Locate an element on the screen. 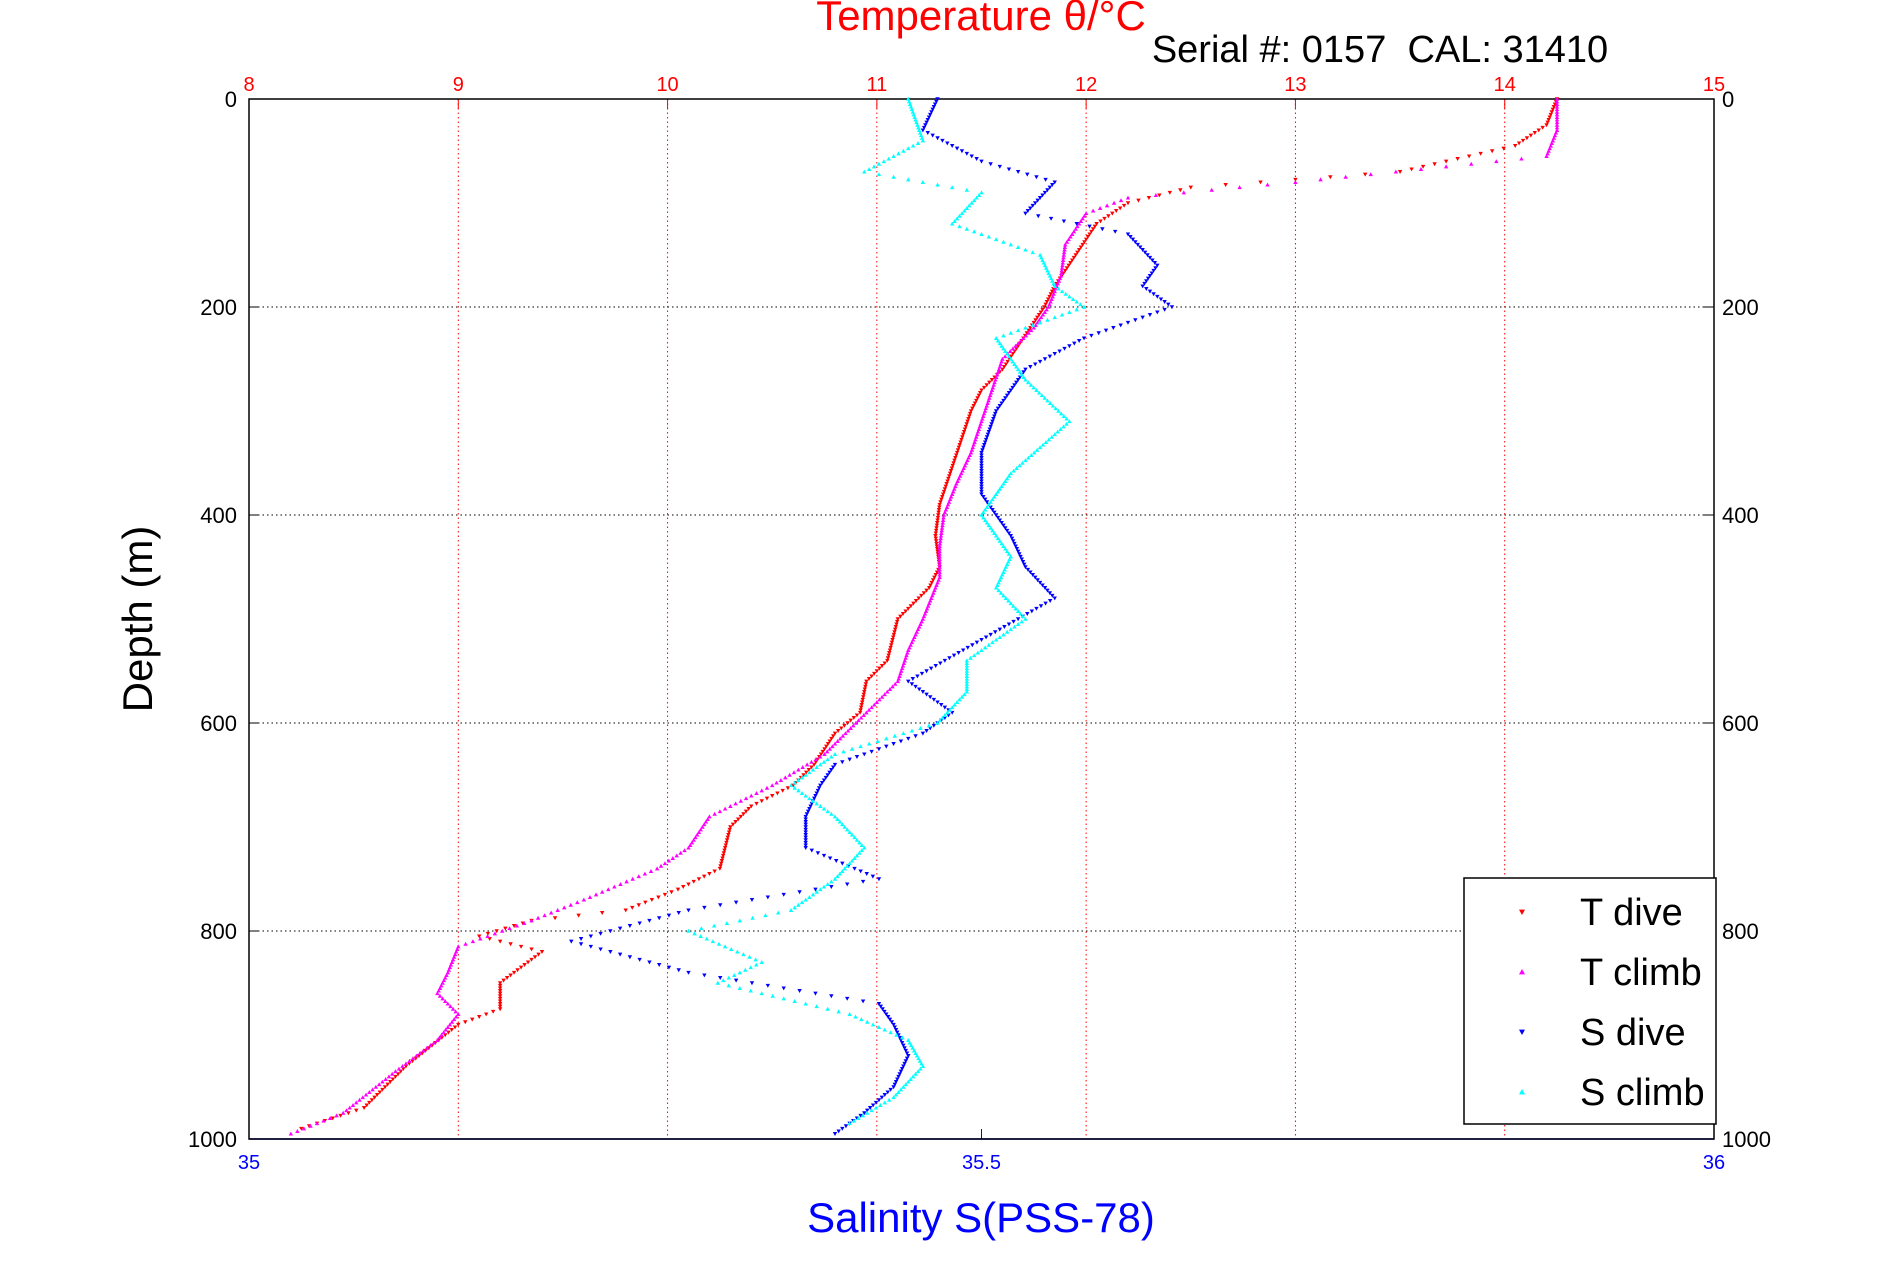  salinity-tick-label: 36 is located at coordinates (1714, 1163).